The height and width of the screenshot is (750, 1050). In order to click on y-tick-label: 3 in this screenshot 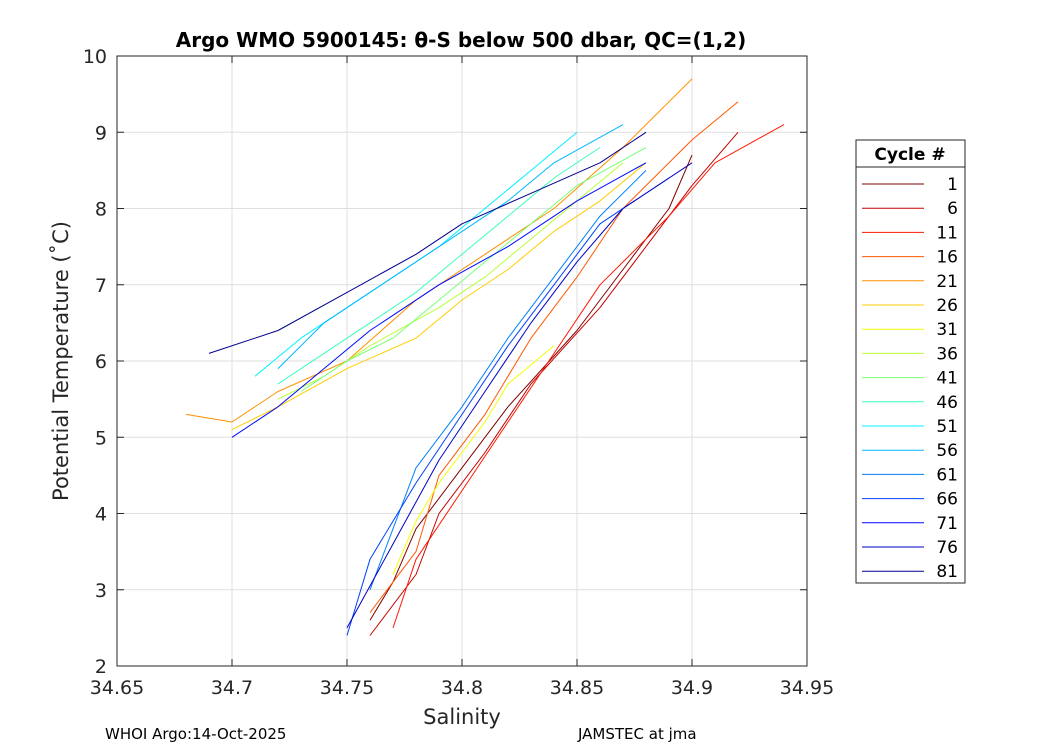, I will do `click(101, 591)`.